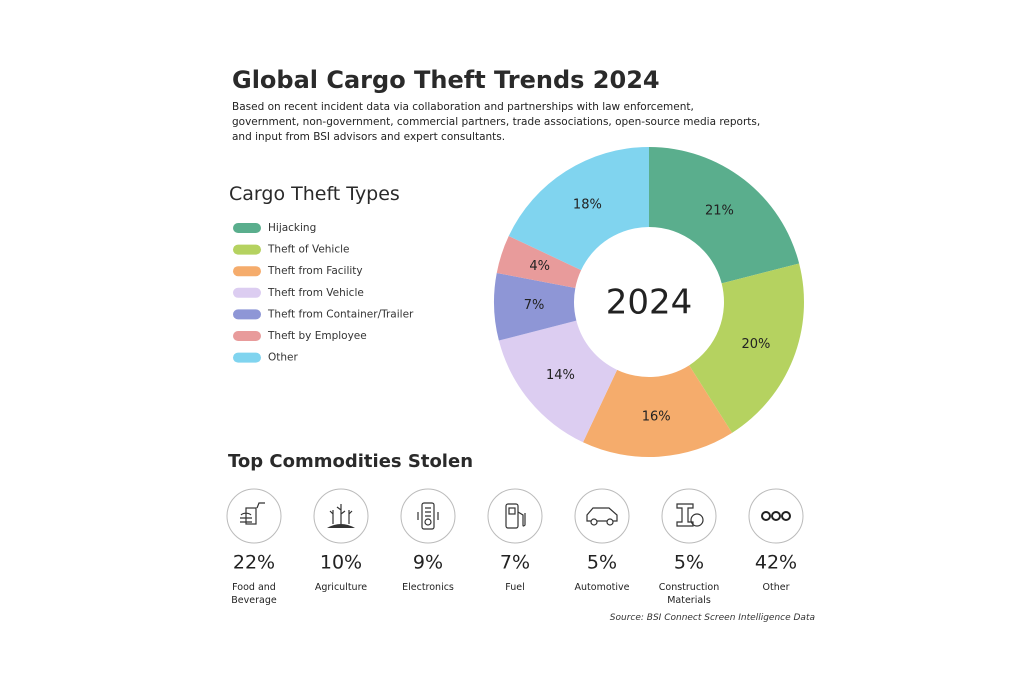 Image resolution: width=1024 pixels, height=682 pixels. I want to click on legend-label: Other, so click(283, 358).